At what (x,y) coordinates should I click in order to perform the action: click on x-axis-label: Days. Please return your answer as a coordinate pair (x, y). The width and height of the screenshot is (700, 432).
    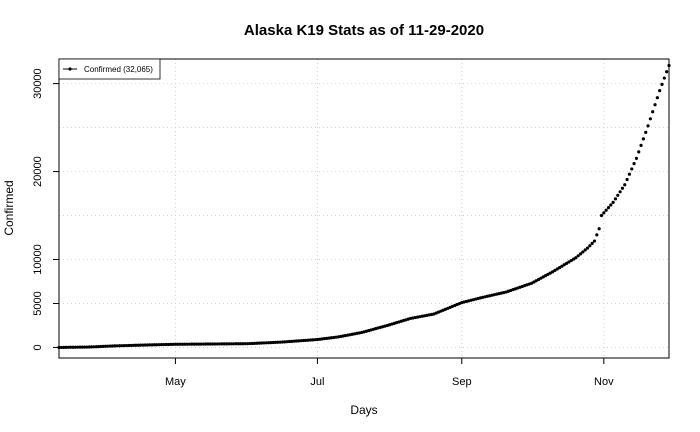
    Looking at the image, I should click on (363, 410).